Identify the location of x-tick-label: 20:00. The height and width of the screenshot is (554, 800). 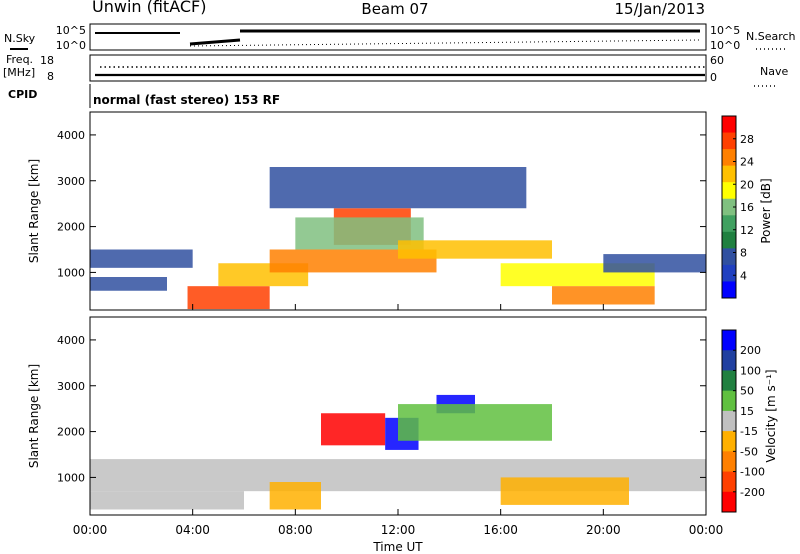
(603, 530).